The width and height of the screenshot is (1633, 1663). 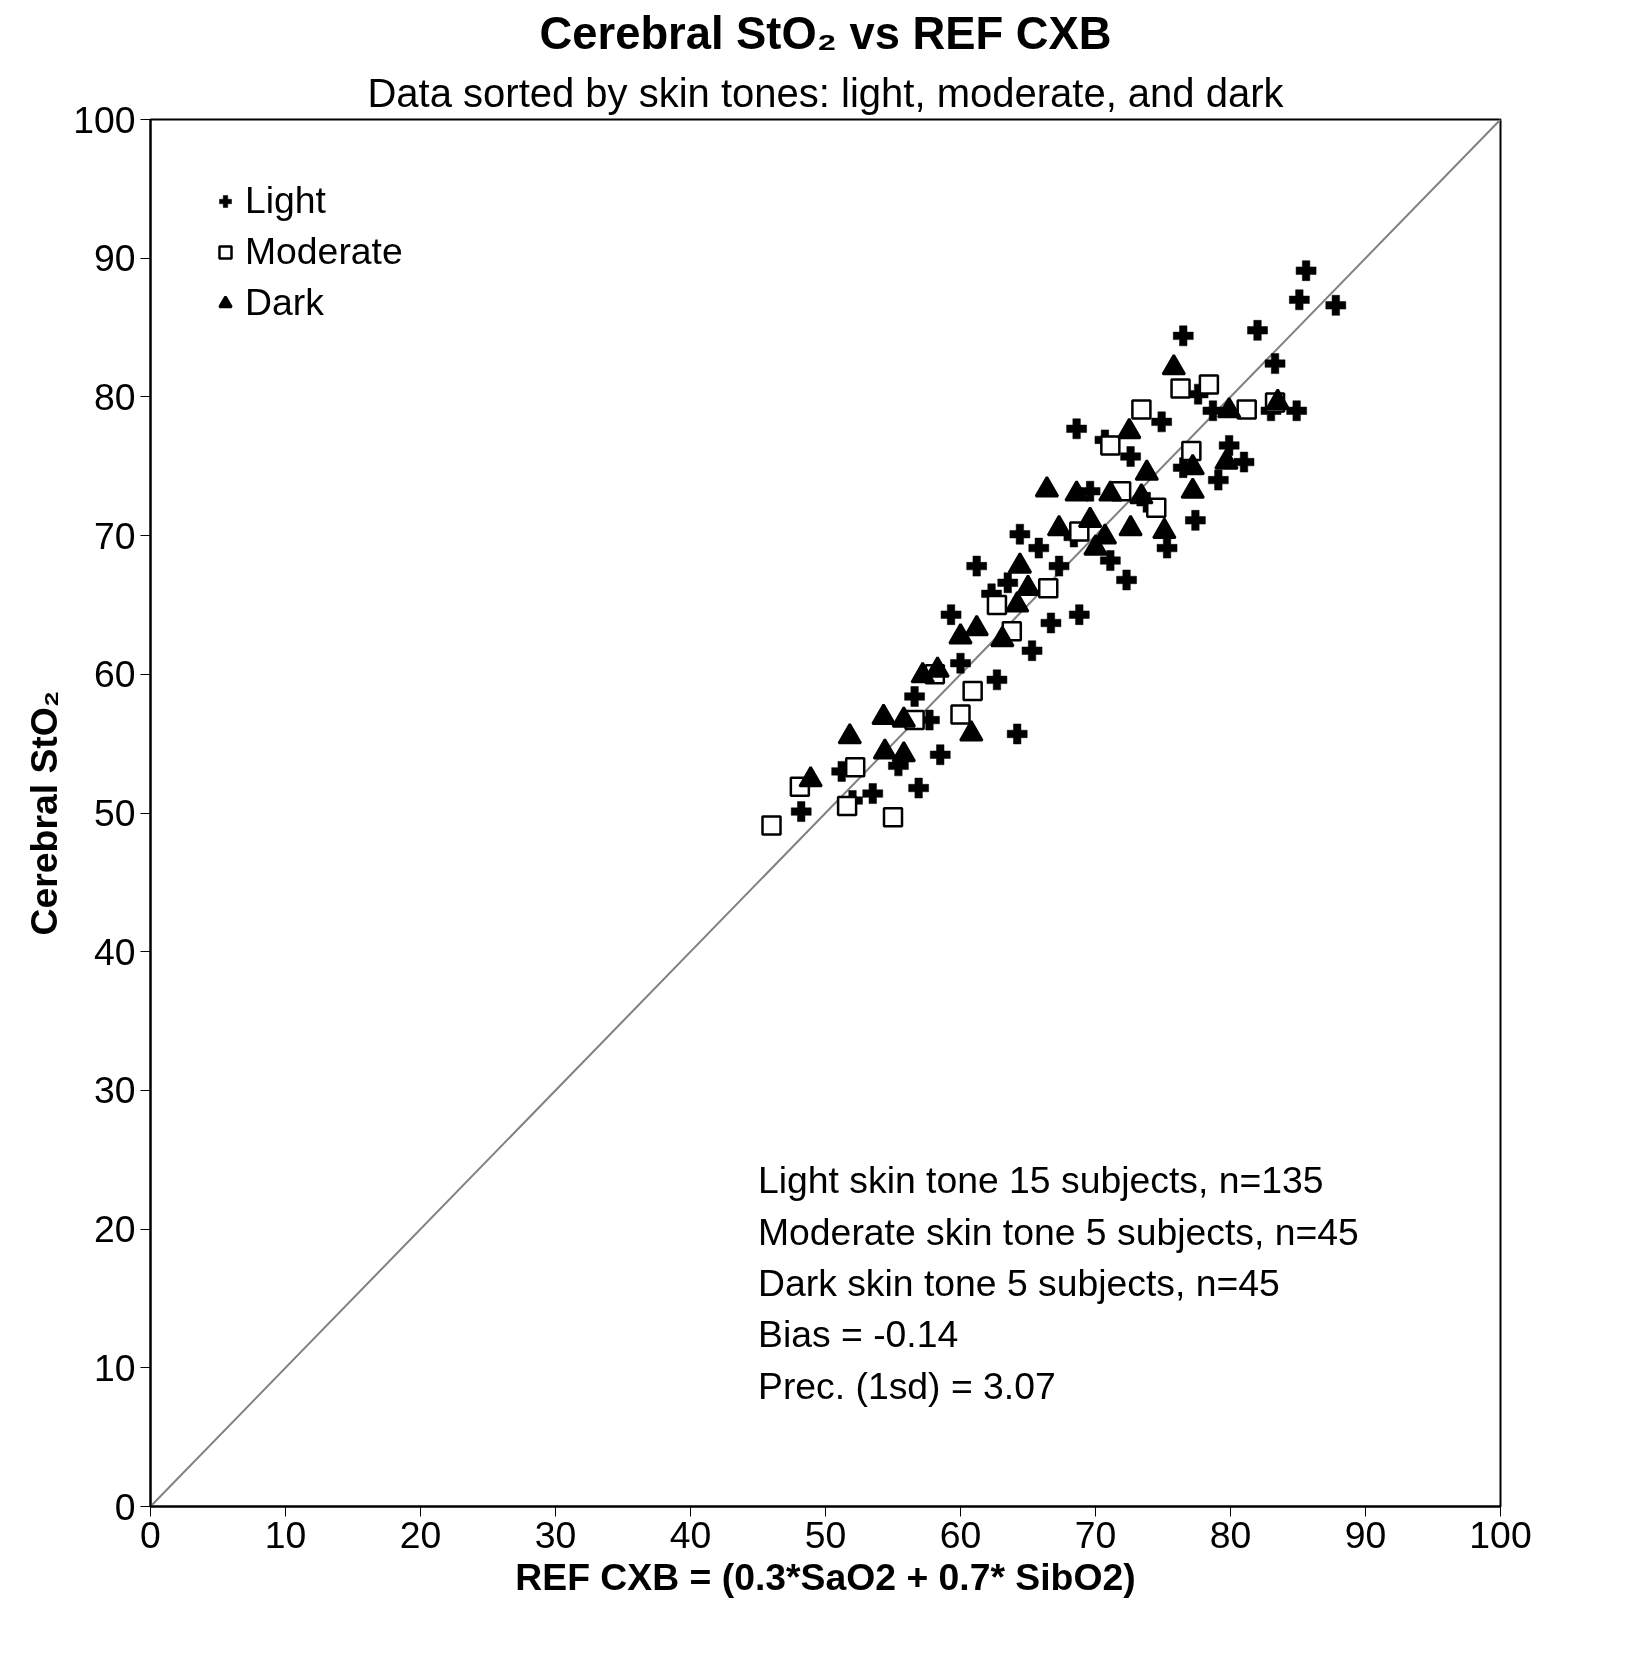 I want to click on y-tick-label: 50, so click(x=114, y=813).